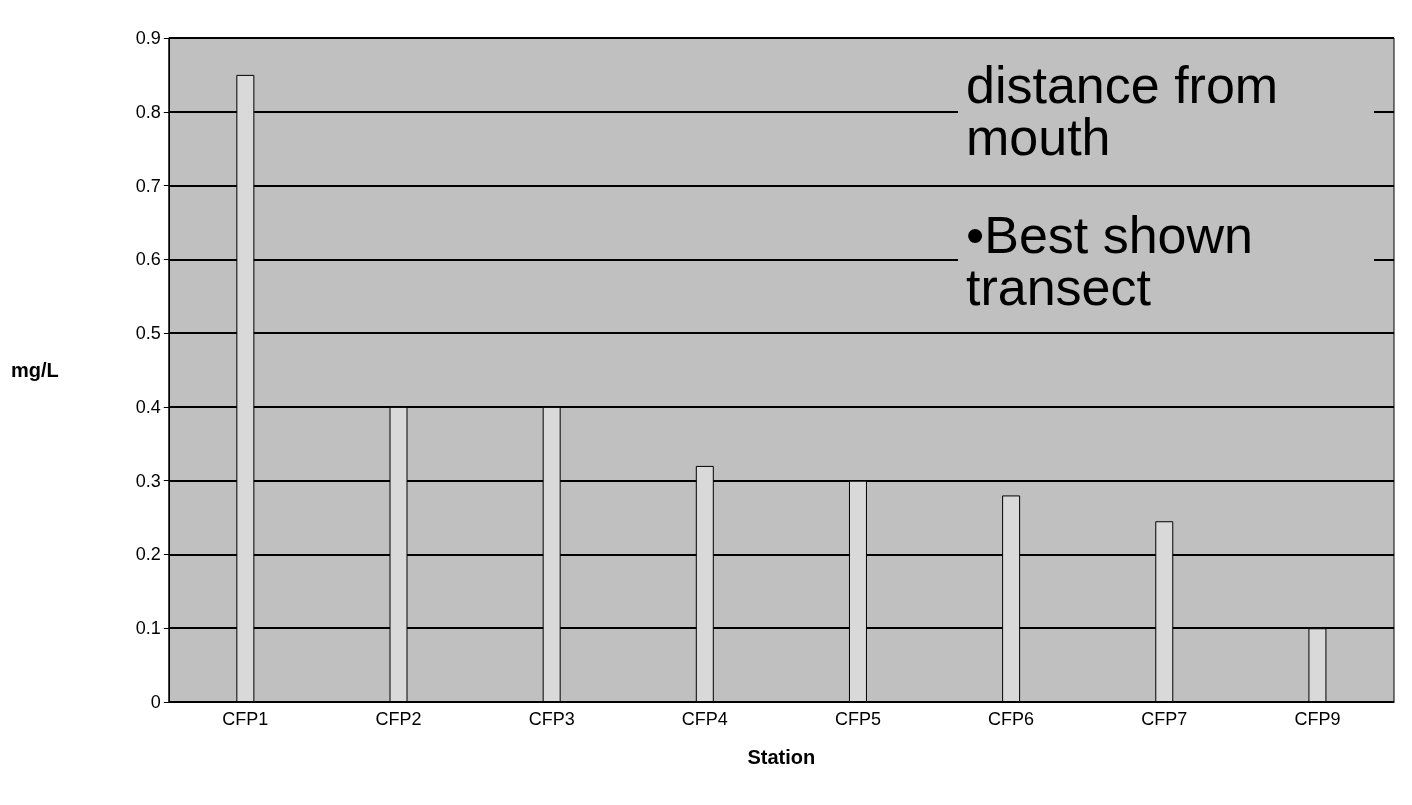 The width and height of the screenshot is (1412, 805). I want to click on x-tick-label: CFP6, so click(1011, 719).